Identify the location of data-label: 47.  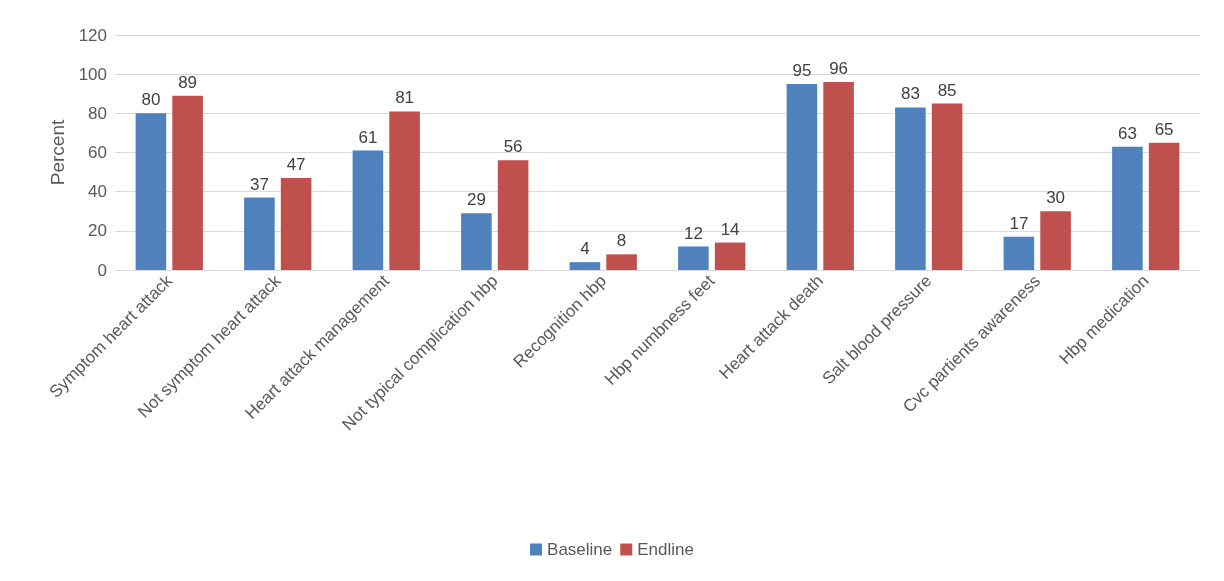
(296, 164).